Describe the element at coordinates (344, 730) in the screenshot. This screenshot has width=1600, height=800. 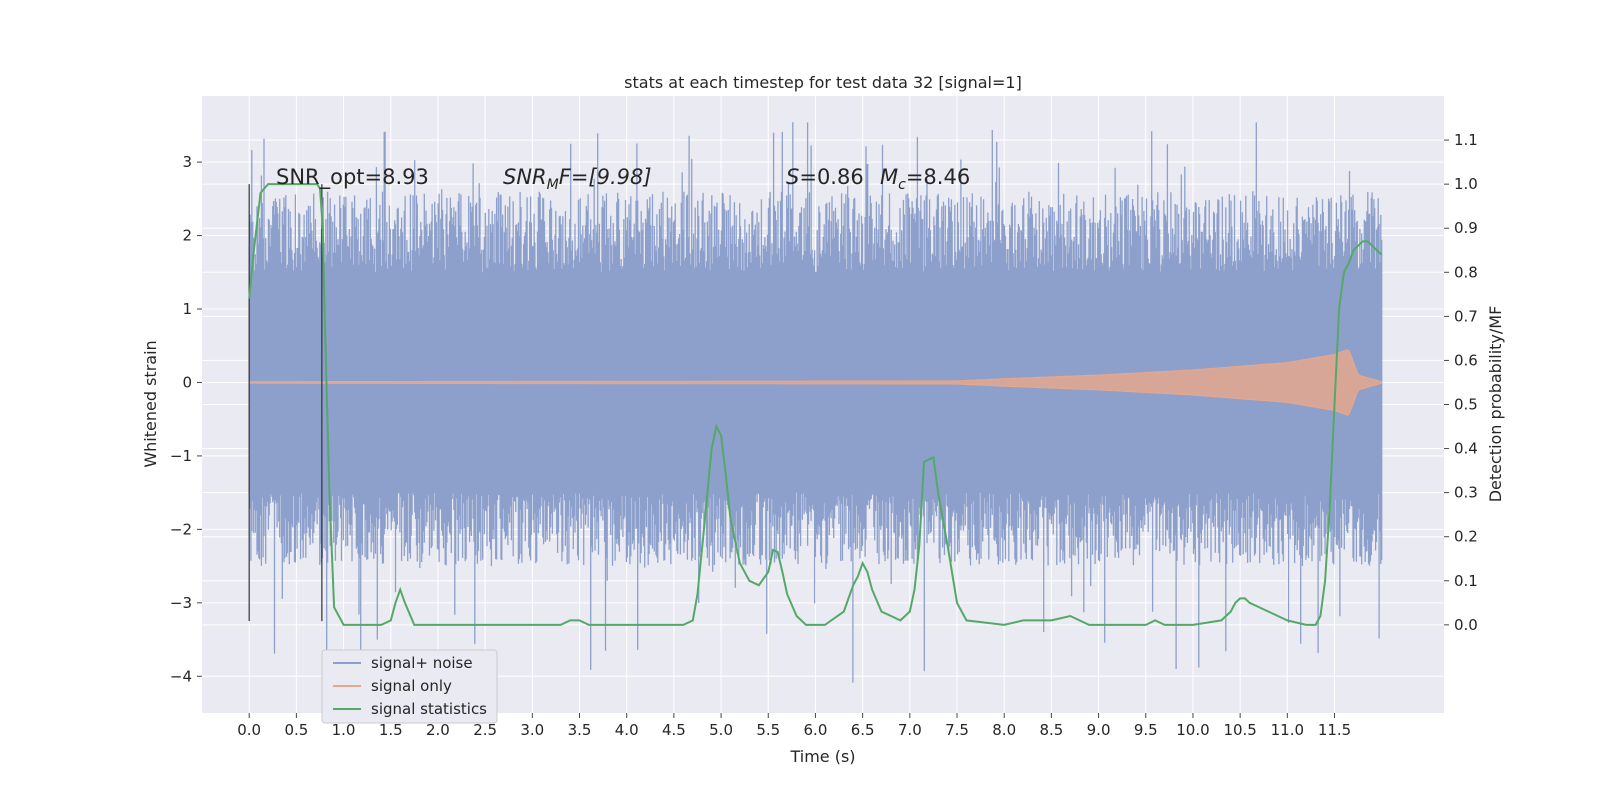
I see `x-tick-label: 1.0` at that location.